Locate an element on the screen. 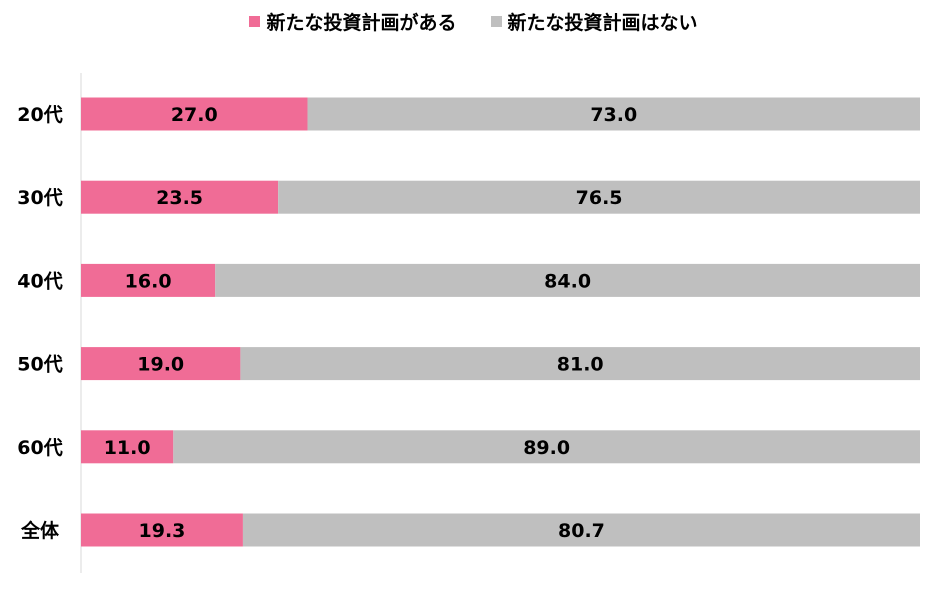 The image size is (947, 598). data-label-series-1: 89.0 is located at coordinates (546, 448).